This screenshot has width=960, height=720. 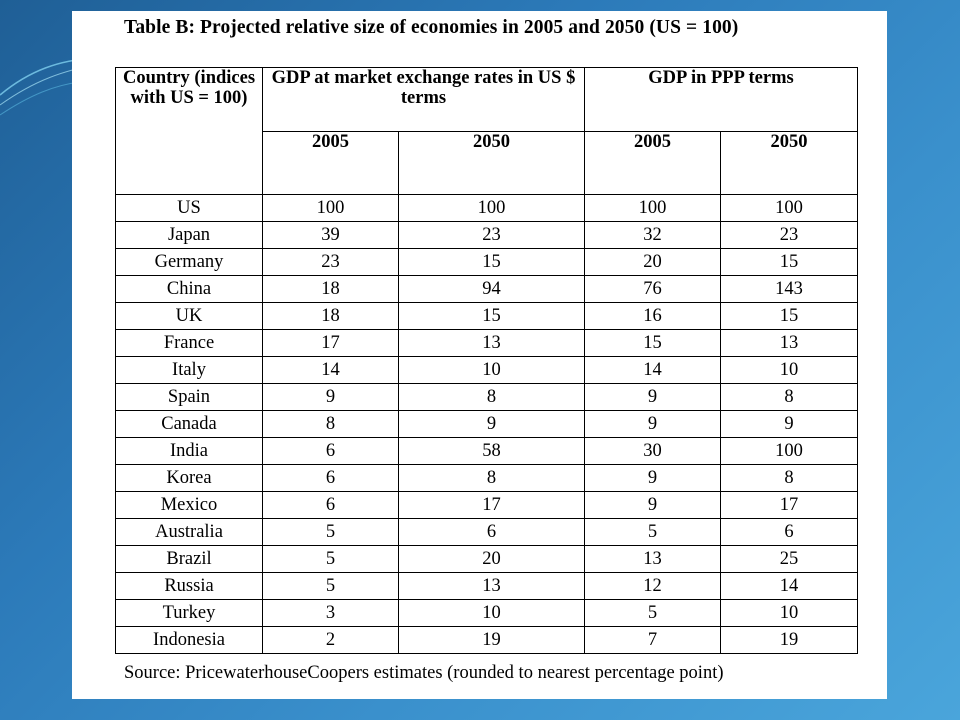 What do you see at coordinates (189, 343) in the screenshot?
I see `cell-country: France` at bounding box center [189, 343].